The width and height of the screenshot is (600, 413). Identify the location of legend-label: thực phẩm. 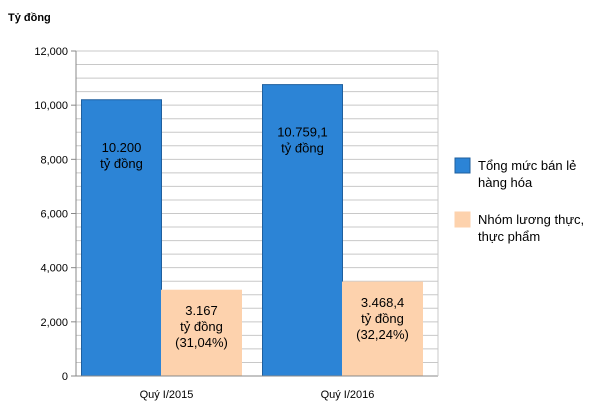
(509, 236).